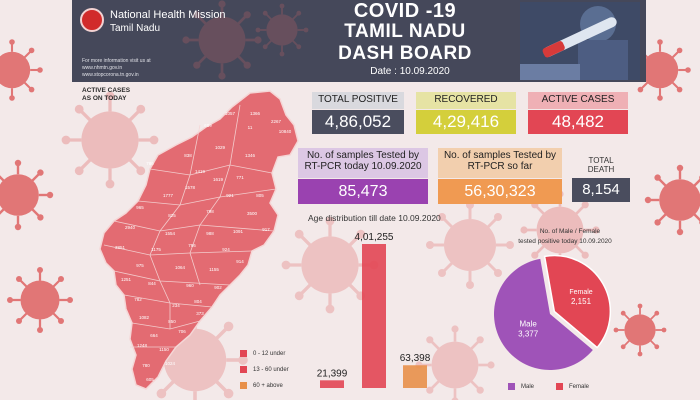  What do you see at coordinates (135, 28) in the screenshot?
I see `org-state: Tamil Nadu` at bounding box center [135, 28].